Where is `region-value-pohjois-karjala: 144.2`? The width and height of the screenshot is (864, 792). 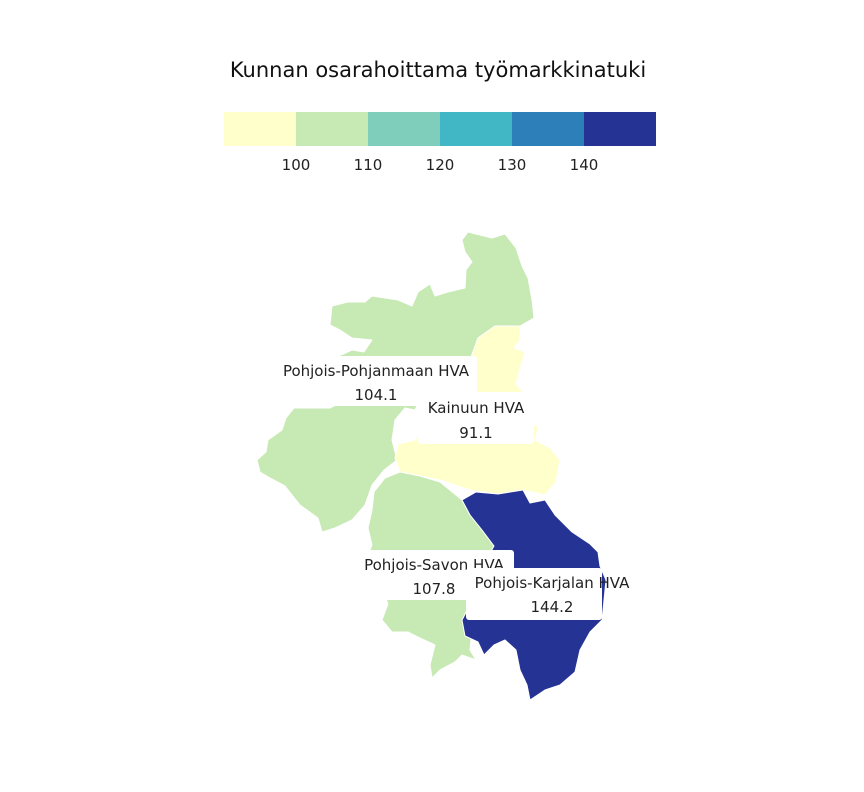
region-value-pohjois-karjala: 144.2 is located at coordinates (552, 607).